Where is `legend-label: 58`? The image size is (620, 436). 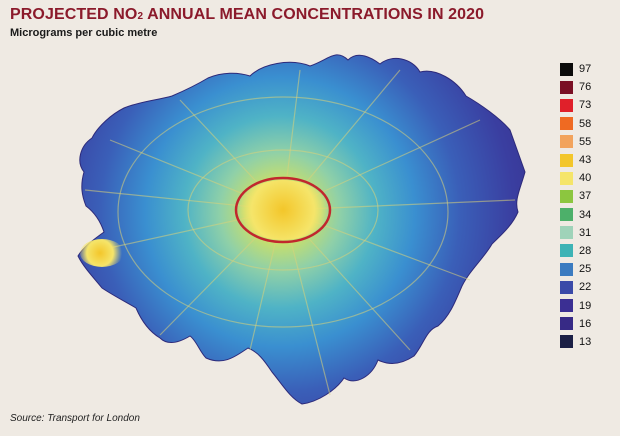 legend-label: 58 is located at coordinates (585, 123).